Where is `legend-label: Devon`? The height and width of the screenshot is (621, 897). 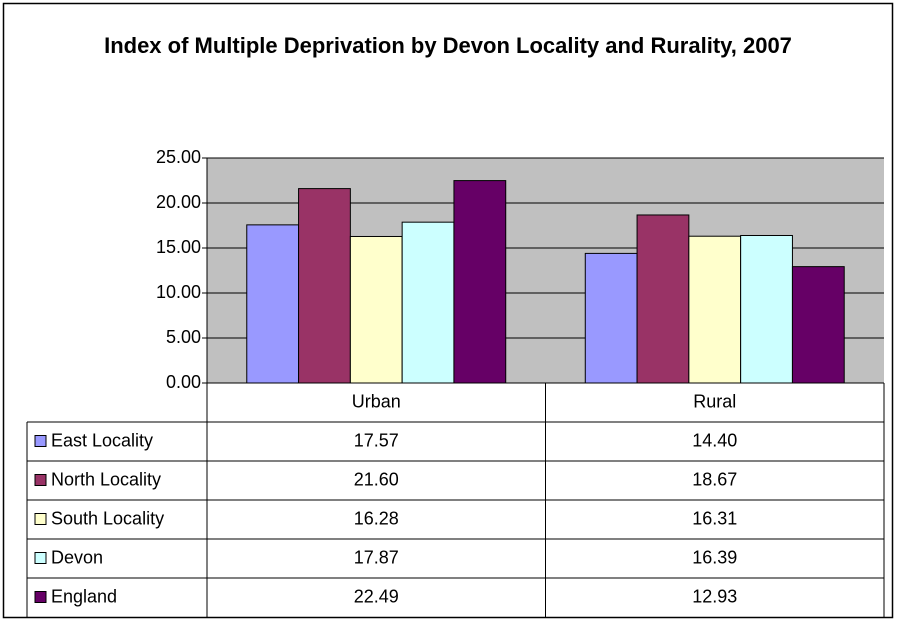 legend-label: Devon is located at coordinates (77, 557).